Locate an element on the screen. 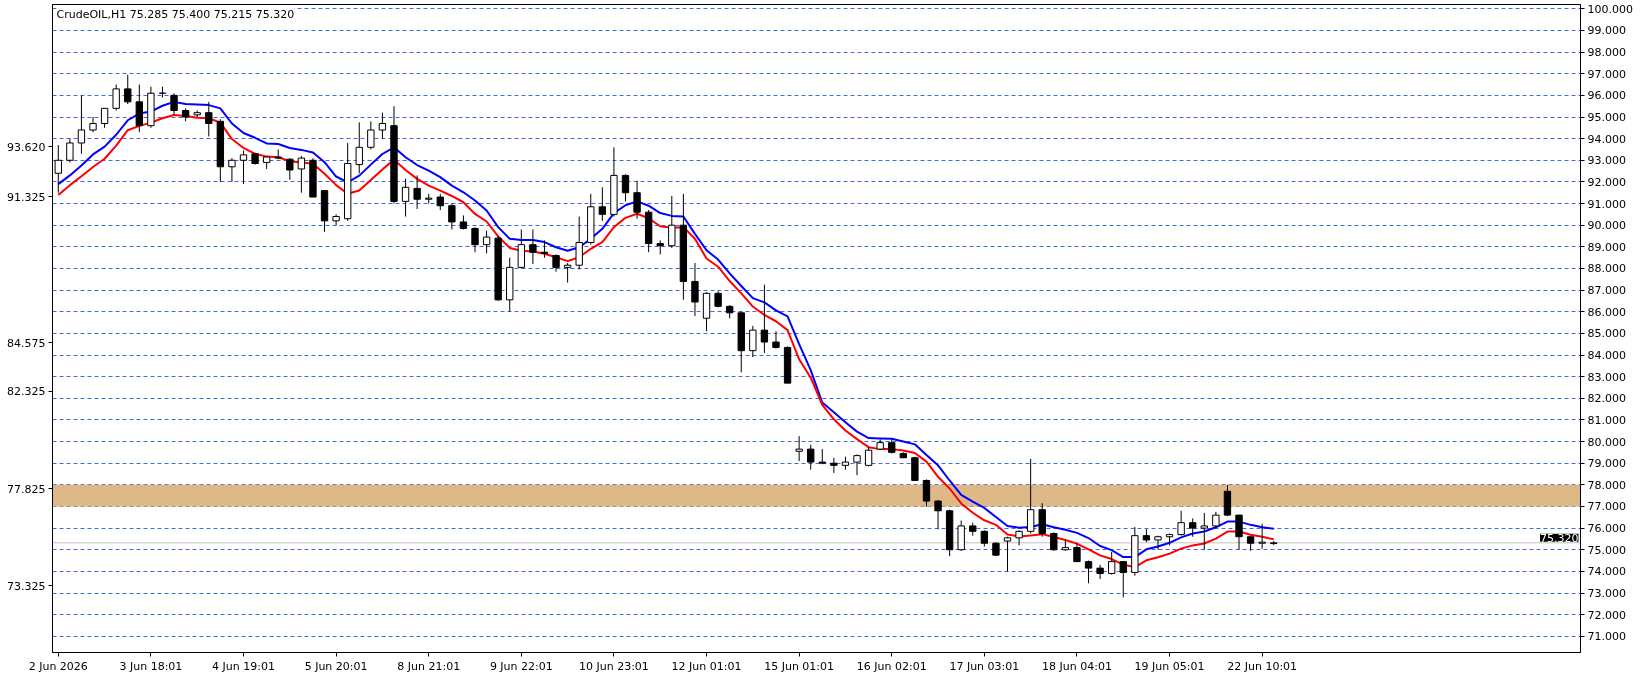  y2-tick-label: 73.325 is located at coordinates (26, 586).